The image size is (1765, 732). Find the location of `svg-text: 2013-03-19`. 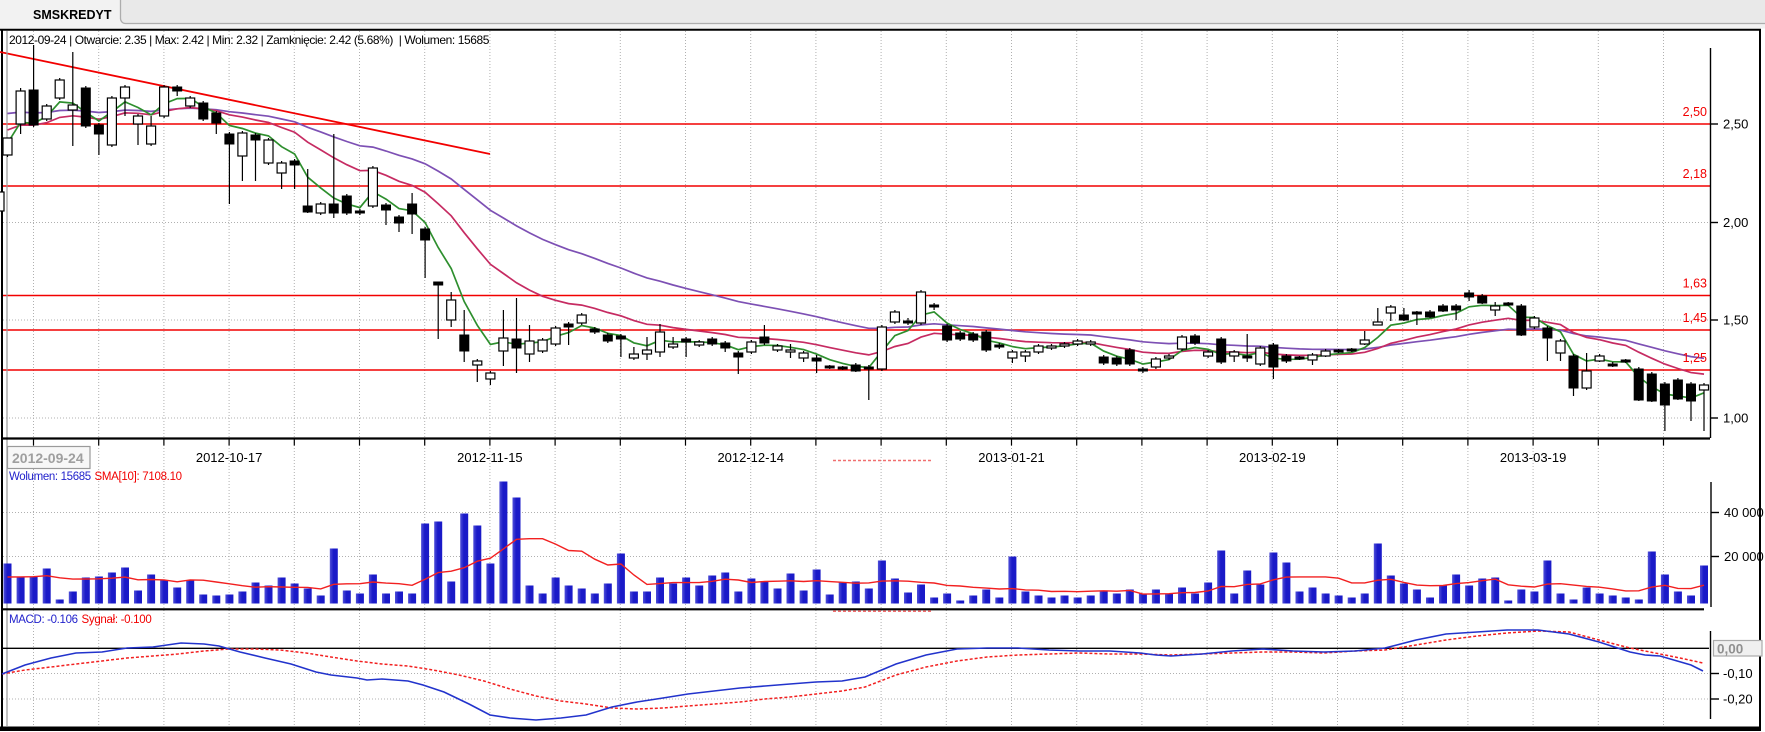

svg-text: 2013-03-19 is located at coordinates (1533, 457).